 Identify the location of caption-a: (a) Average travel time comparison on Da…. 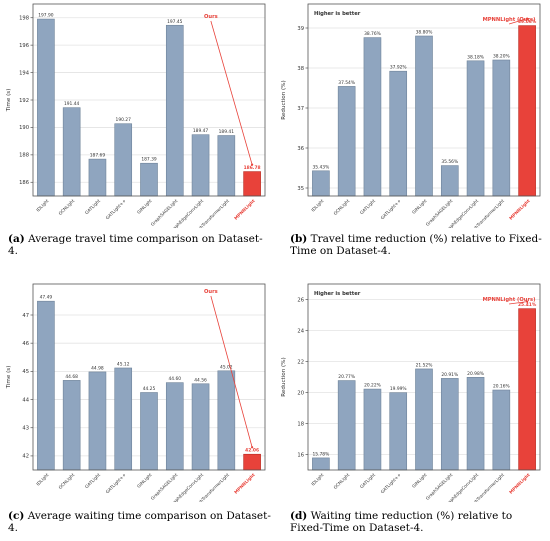
(139, 245).